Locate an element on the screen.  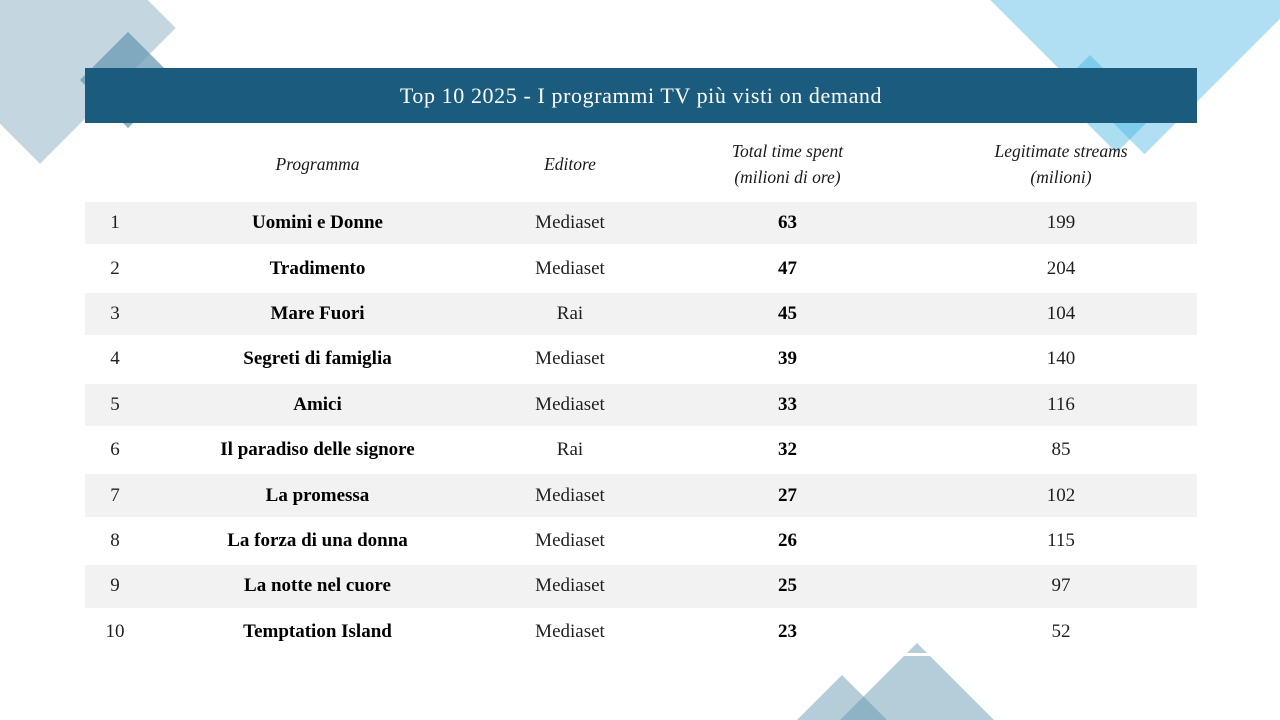
cell-time-spent: 27 is located at coordinates (787, 495).